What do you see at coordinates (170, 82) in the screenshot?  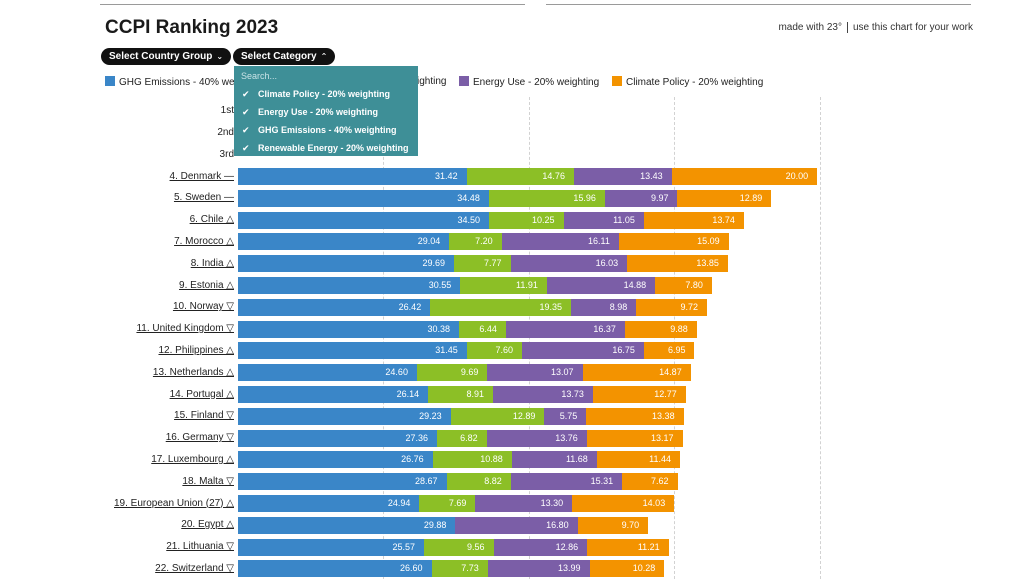 I see `legend-item-ghg: GHG Emissions - 40% we` at bounding box center [170, 82].